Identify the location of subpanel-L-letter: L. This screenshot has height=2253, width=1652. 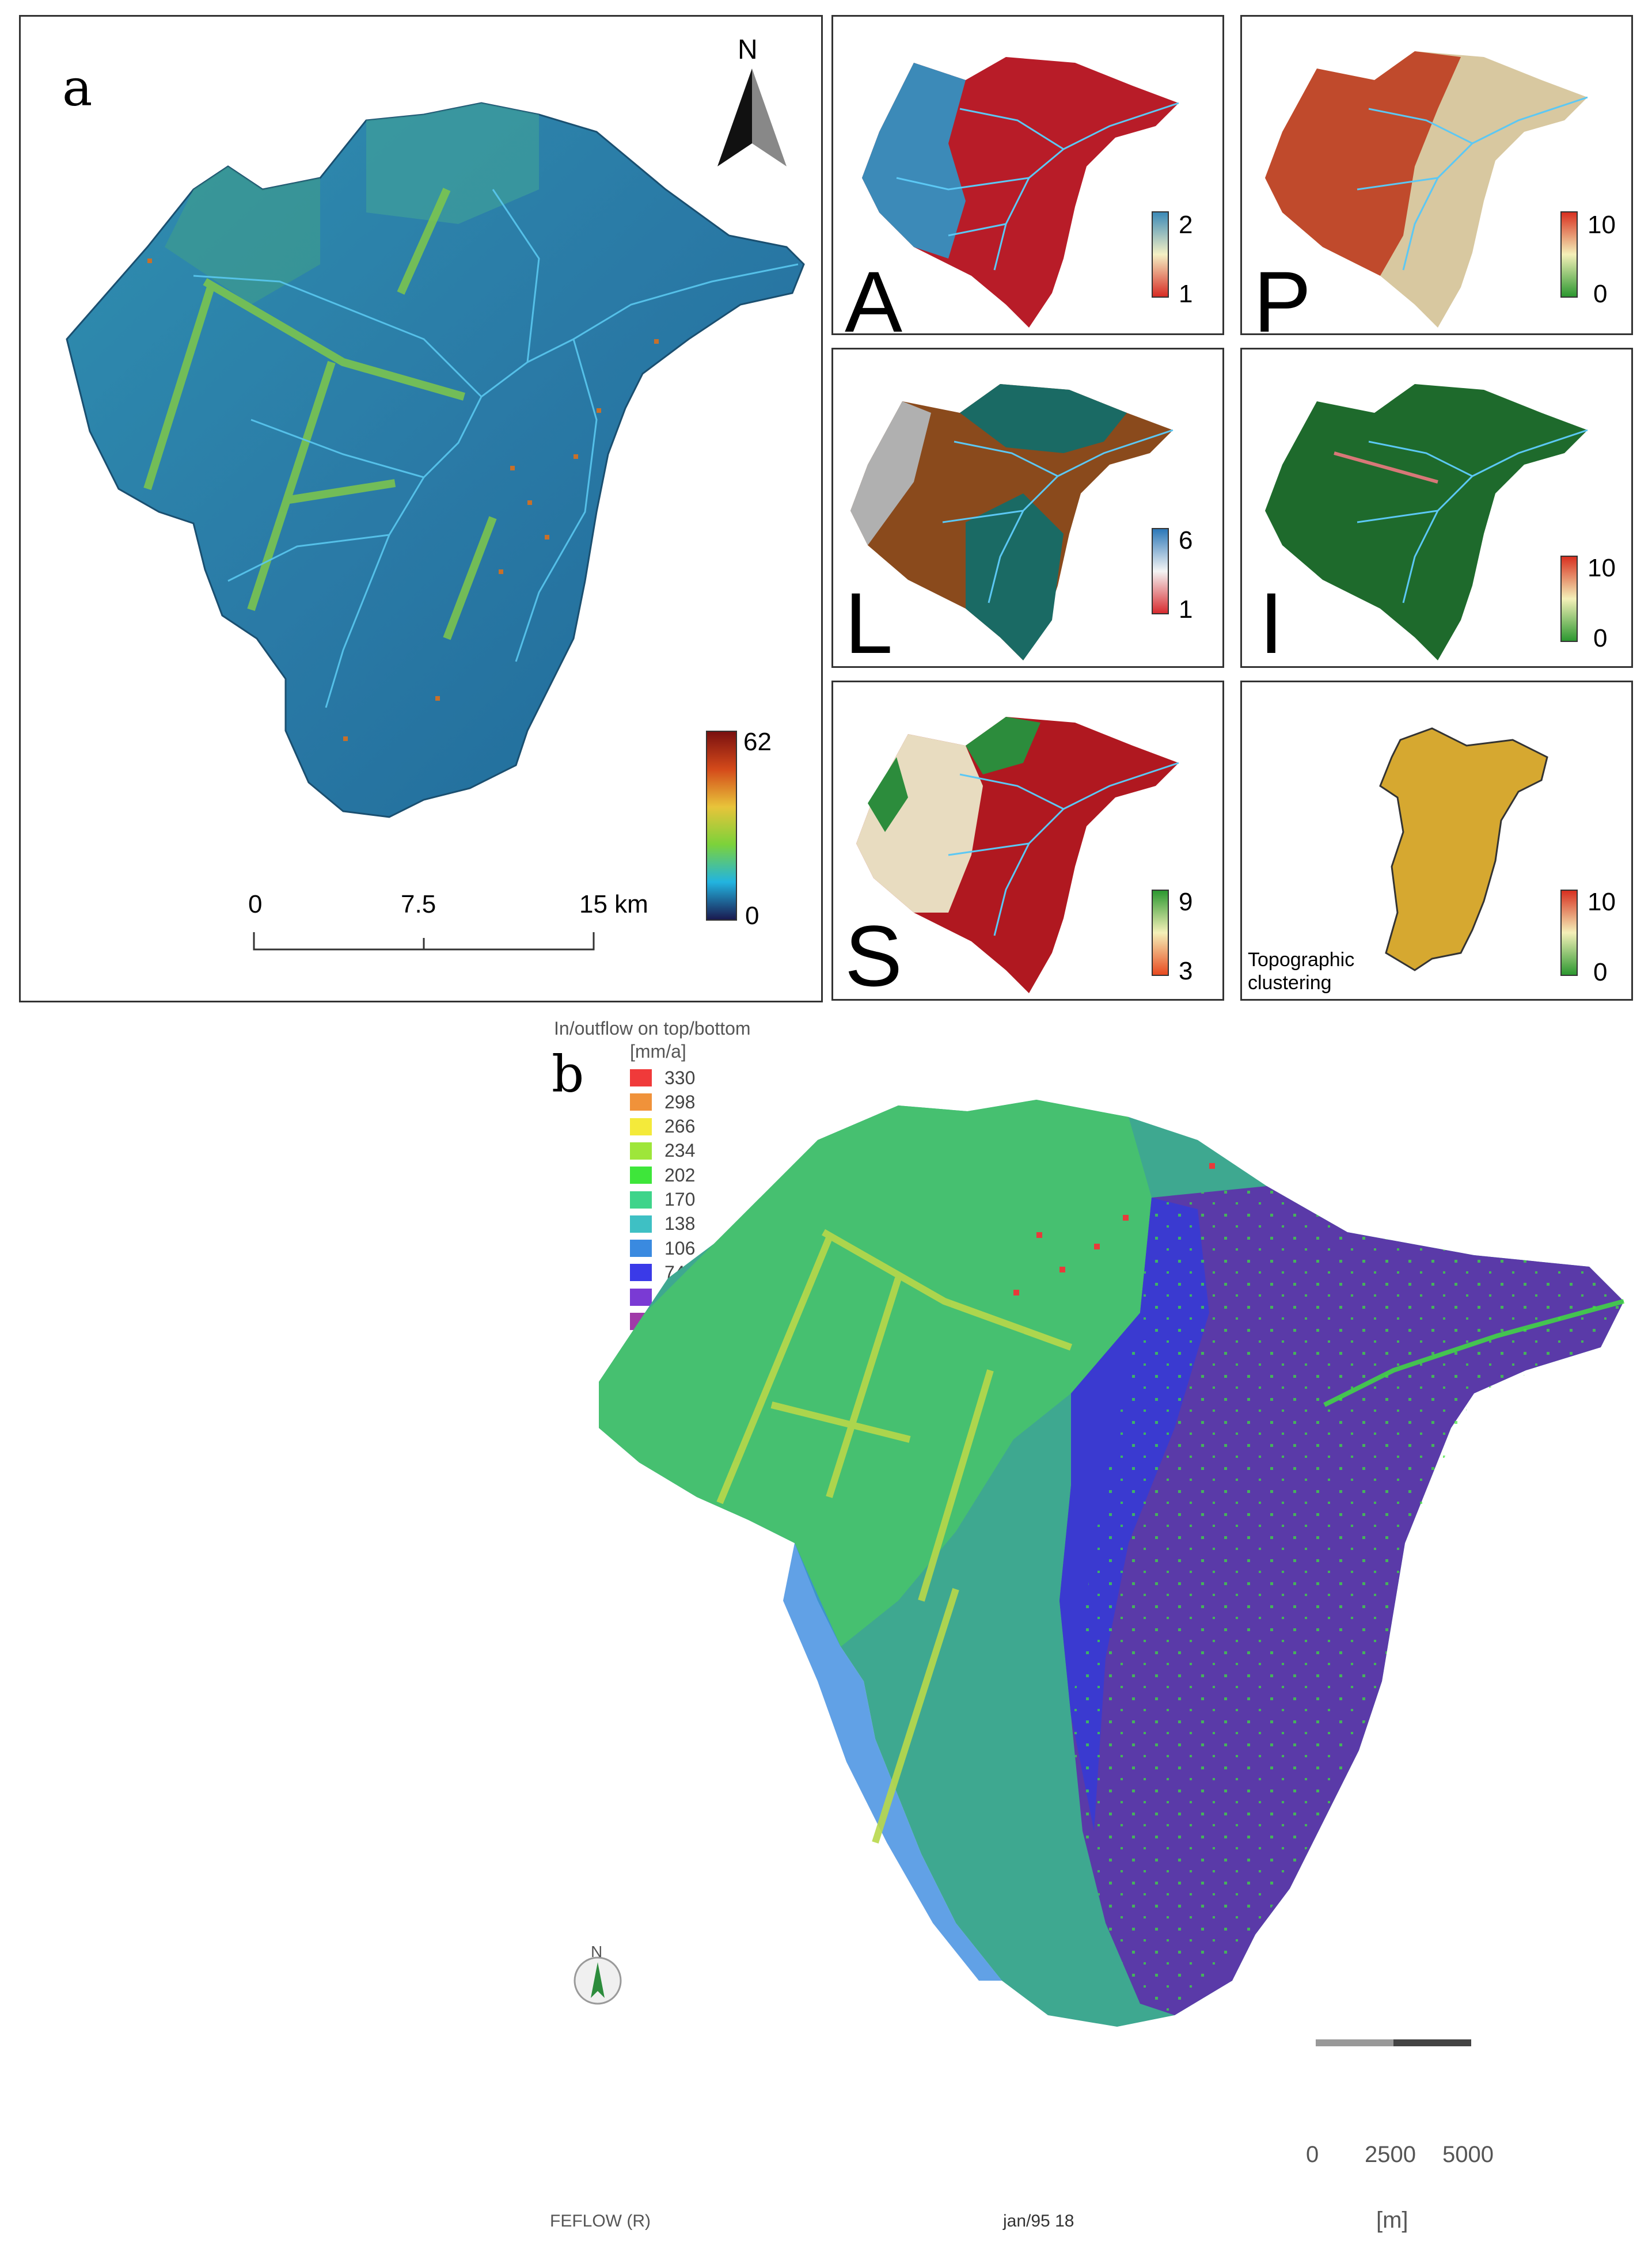
(869, 621).